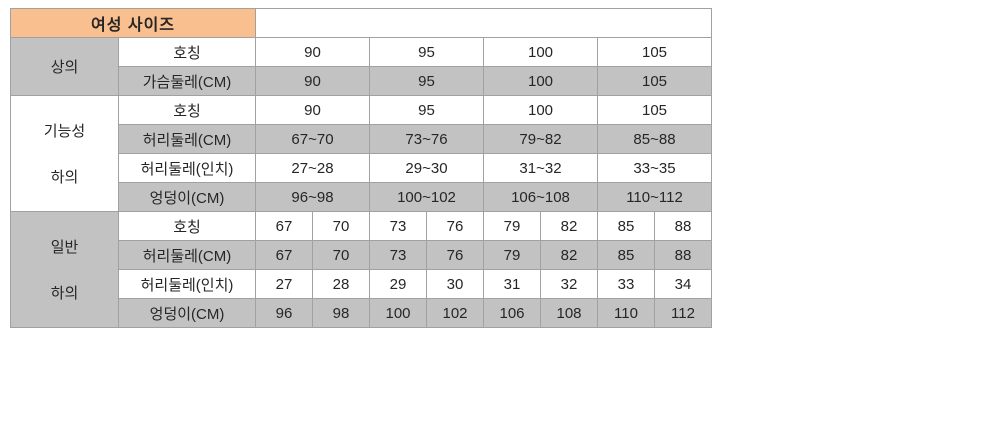 The image size is (981, 437). I want to click on value-cell: 29~30, so click(426, 168).